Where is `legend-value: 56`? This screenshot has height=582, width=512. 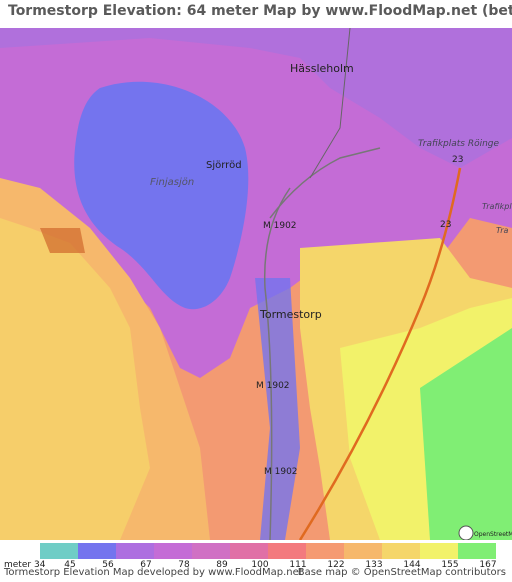
legend-value: 56 is located at coordinates (108, 564).